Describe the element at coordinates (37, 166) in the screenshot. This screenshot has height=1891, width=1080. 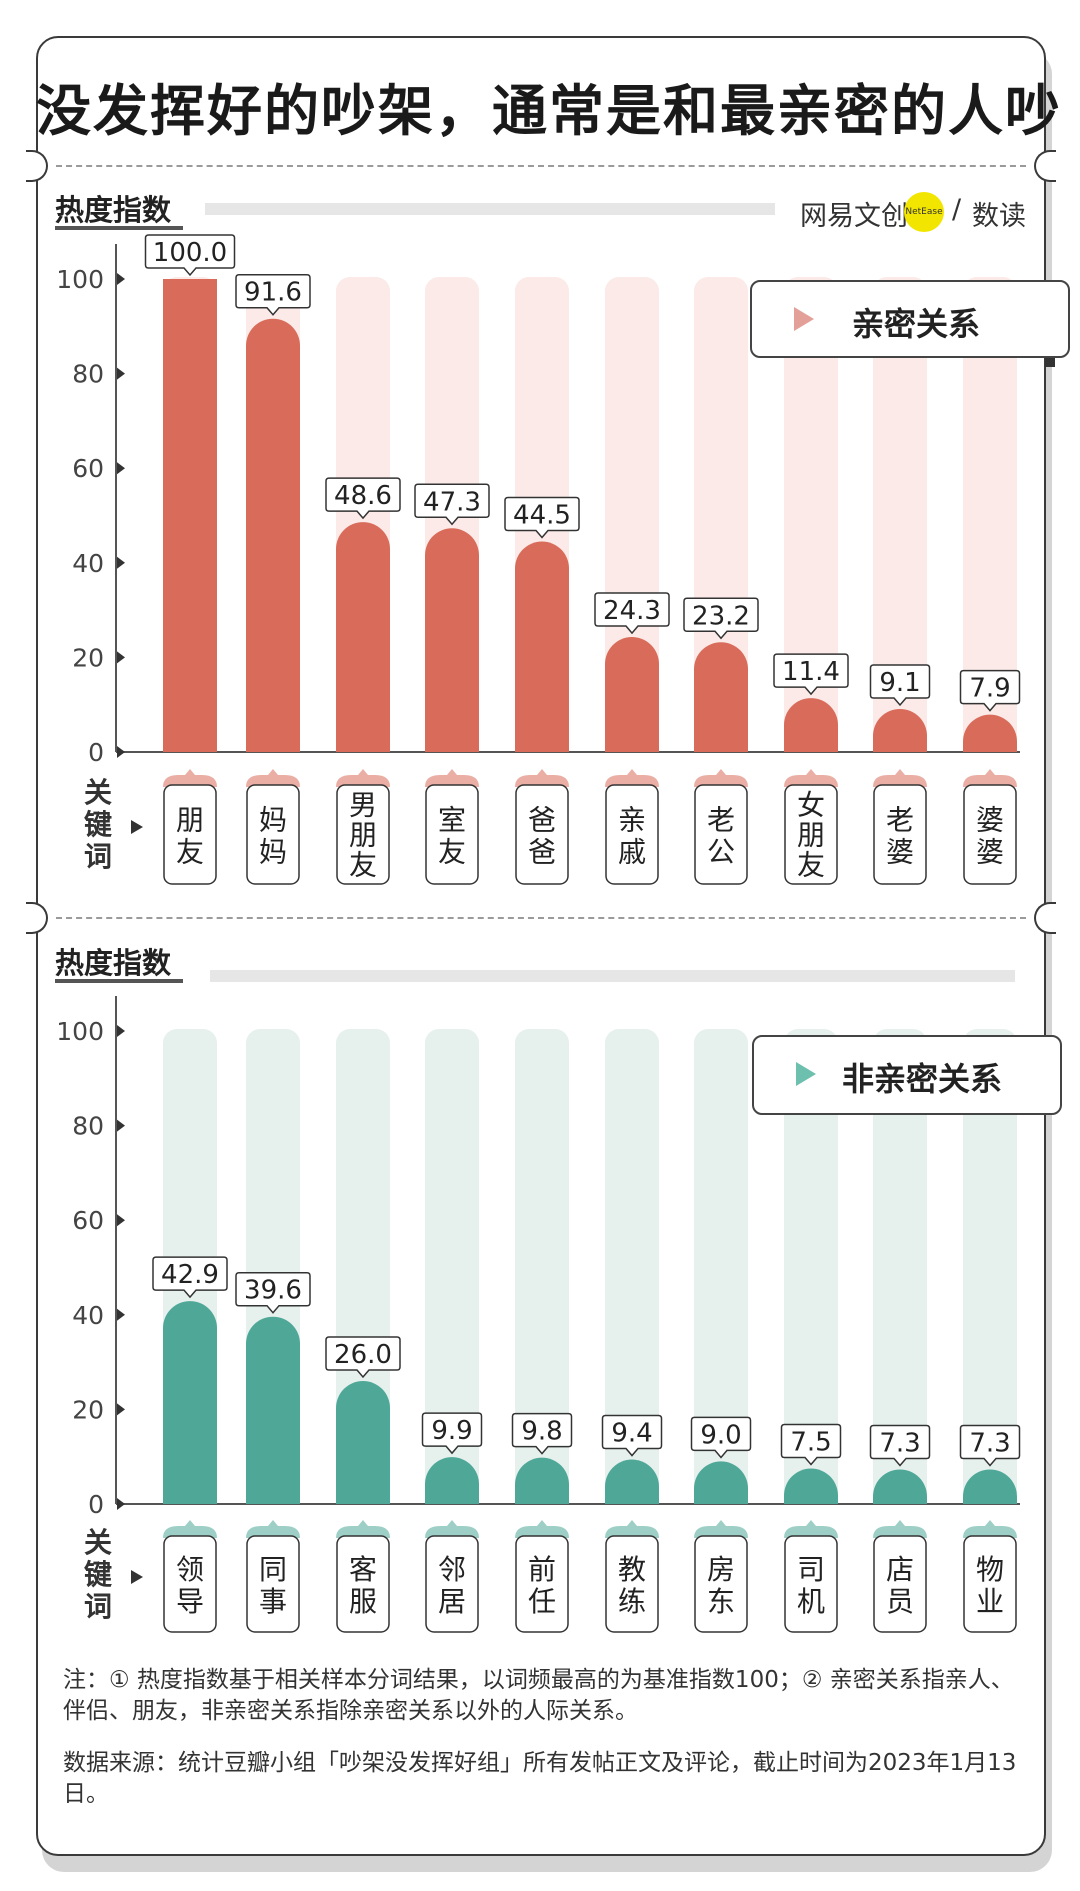
I see `divider-notch-left` at that location.